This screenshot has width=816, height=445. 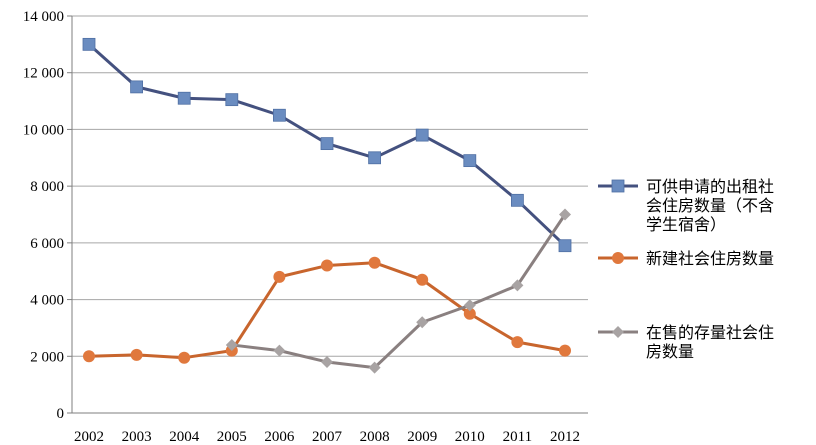 I want to click on x-tick-label: 2011, so click(x=517, y=437).